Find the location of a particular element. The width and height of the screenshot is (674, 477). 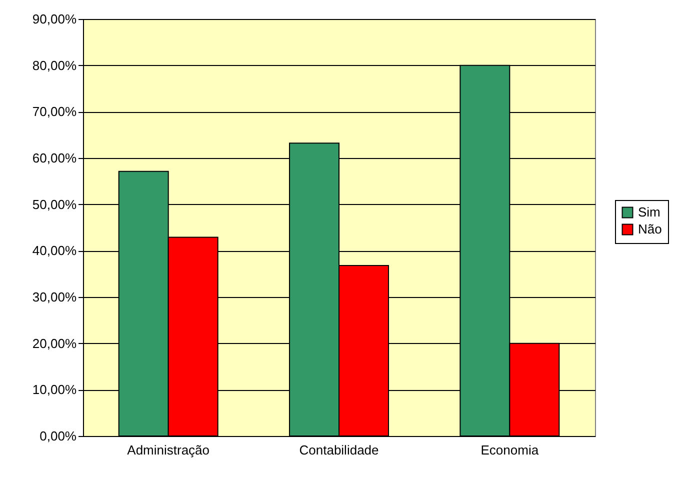

x-tick-label: Contabilidade is located at coordinates (339, 450).